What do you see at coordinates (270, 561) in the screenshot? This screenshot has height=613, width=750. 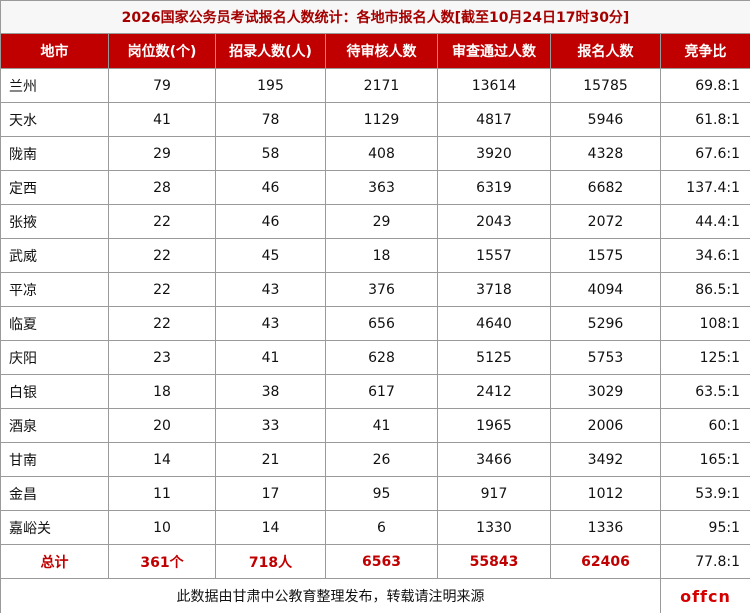 I see `total-cell: 718人` at bounding box center [270, 561].